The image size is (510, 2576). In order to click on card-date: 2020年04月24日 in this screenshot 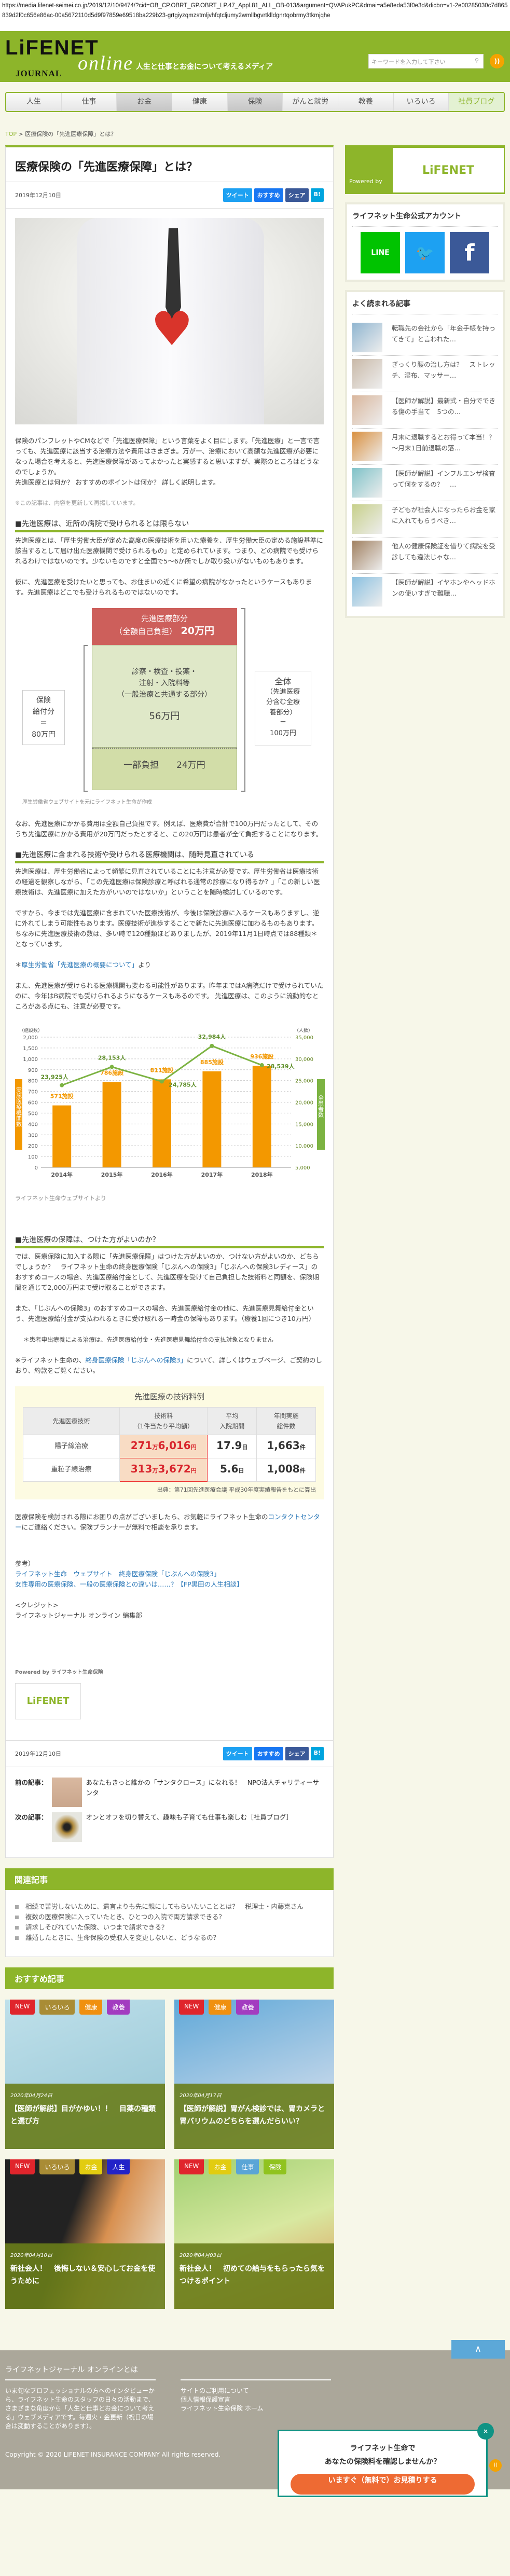, I will do `click(31, 2096)`.